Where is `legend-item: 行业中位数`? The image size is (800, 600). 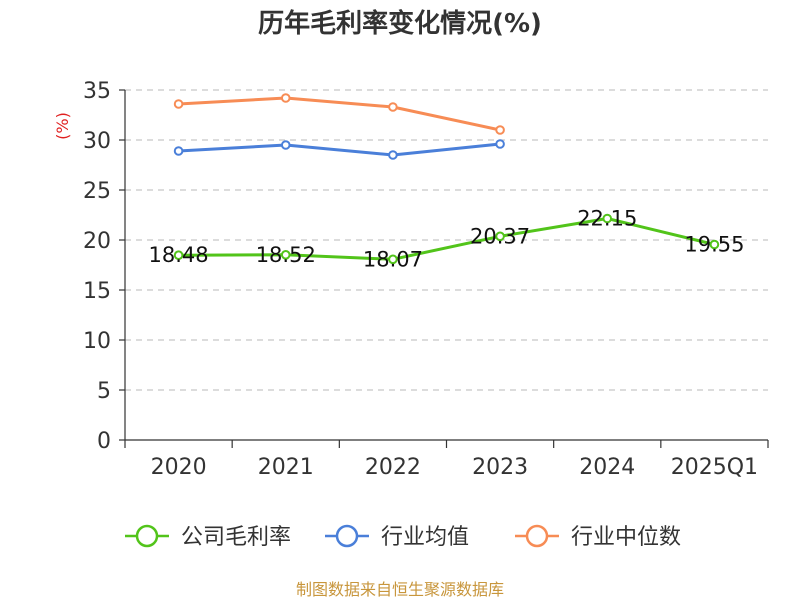 legend-item: 行业中位数 is located at coordinates (598, 537).